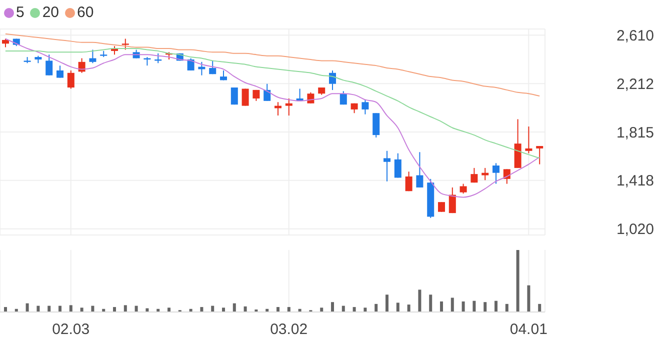 Image resolution: width=658 pixels, height=342 pixels. Describe the element at coordinates (635, 181) in the screenshot. I see `y-tick-label: 1,418` at that location.